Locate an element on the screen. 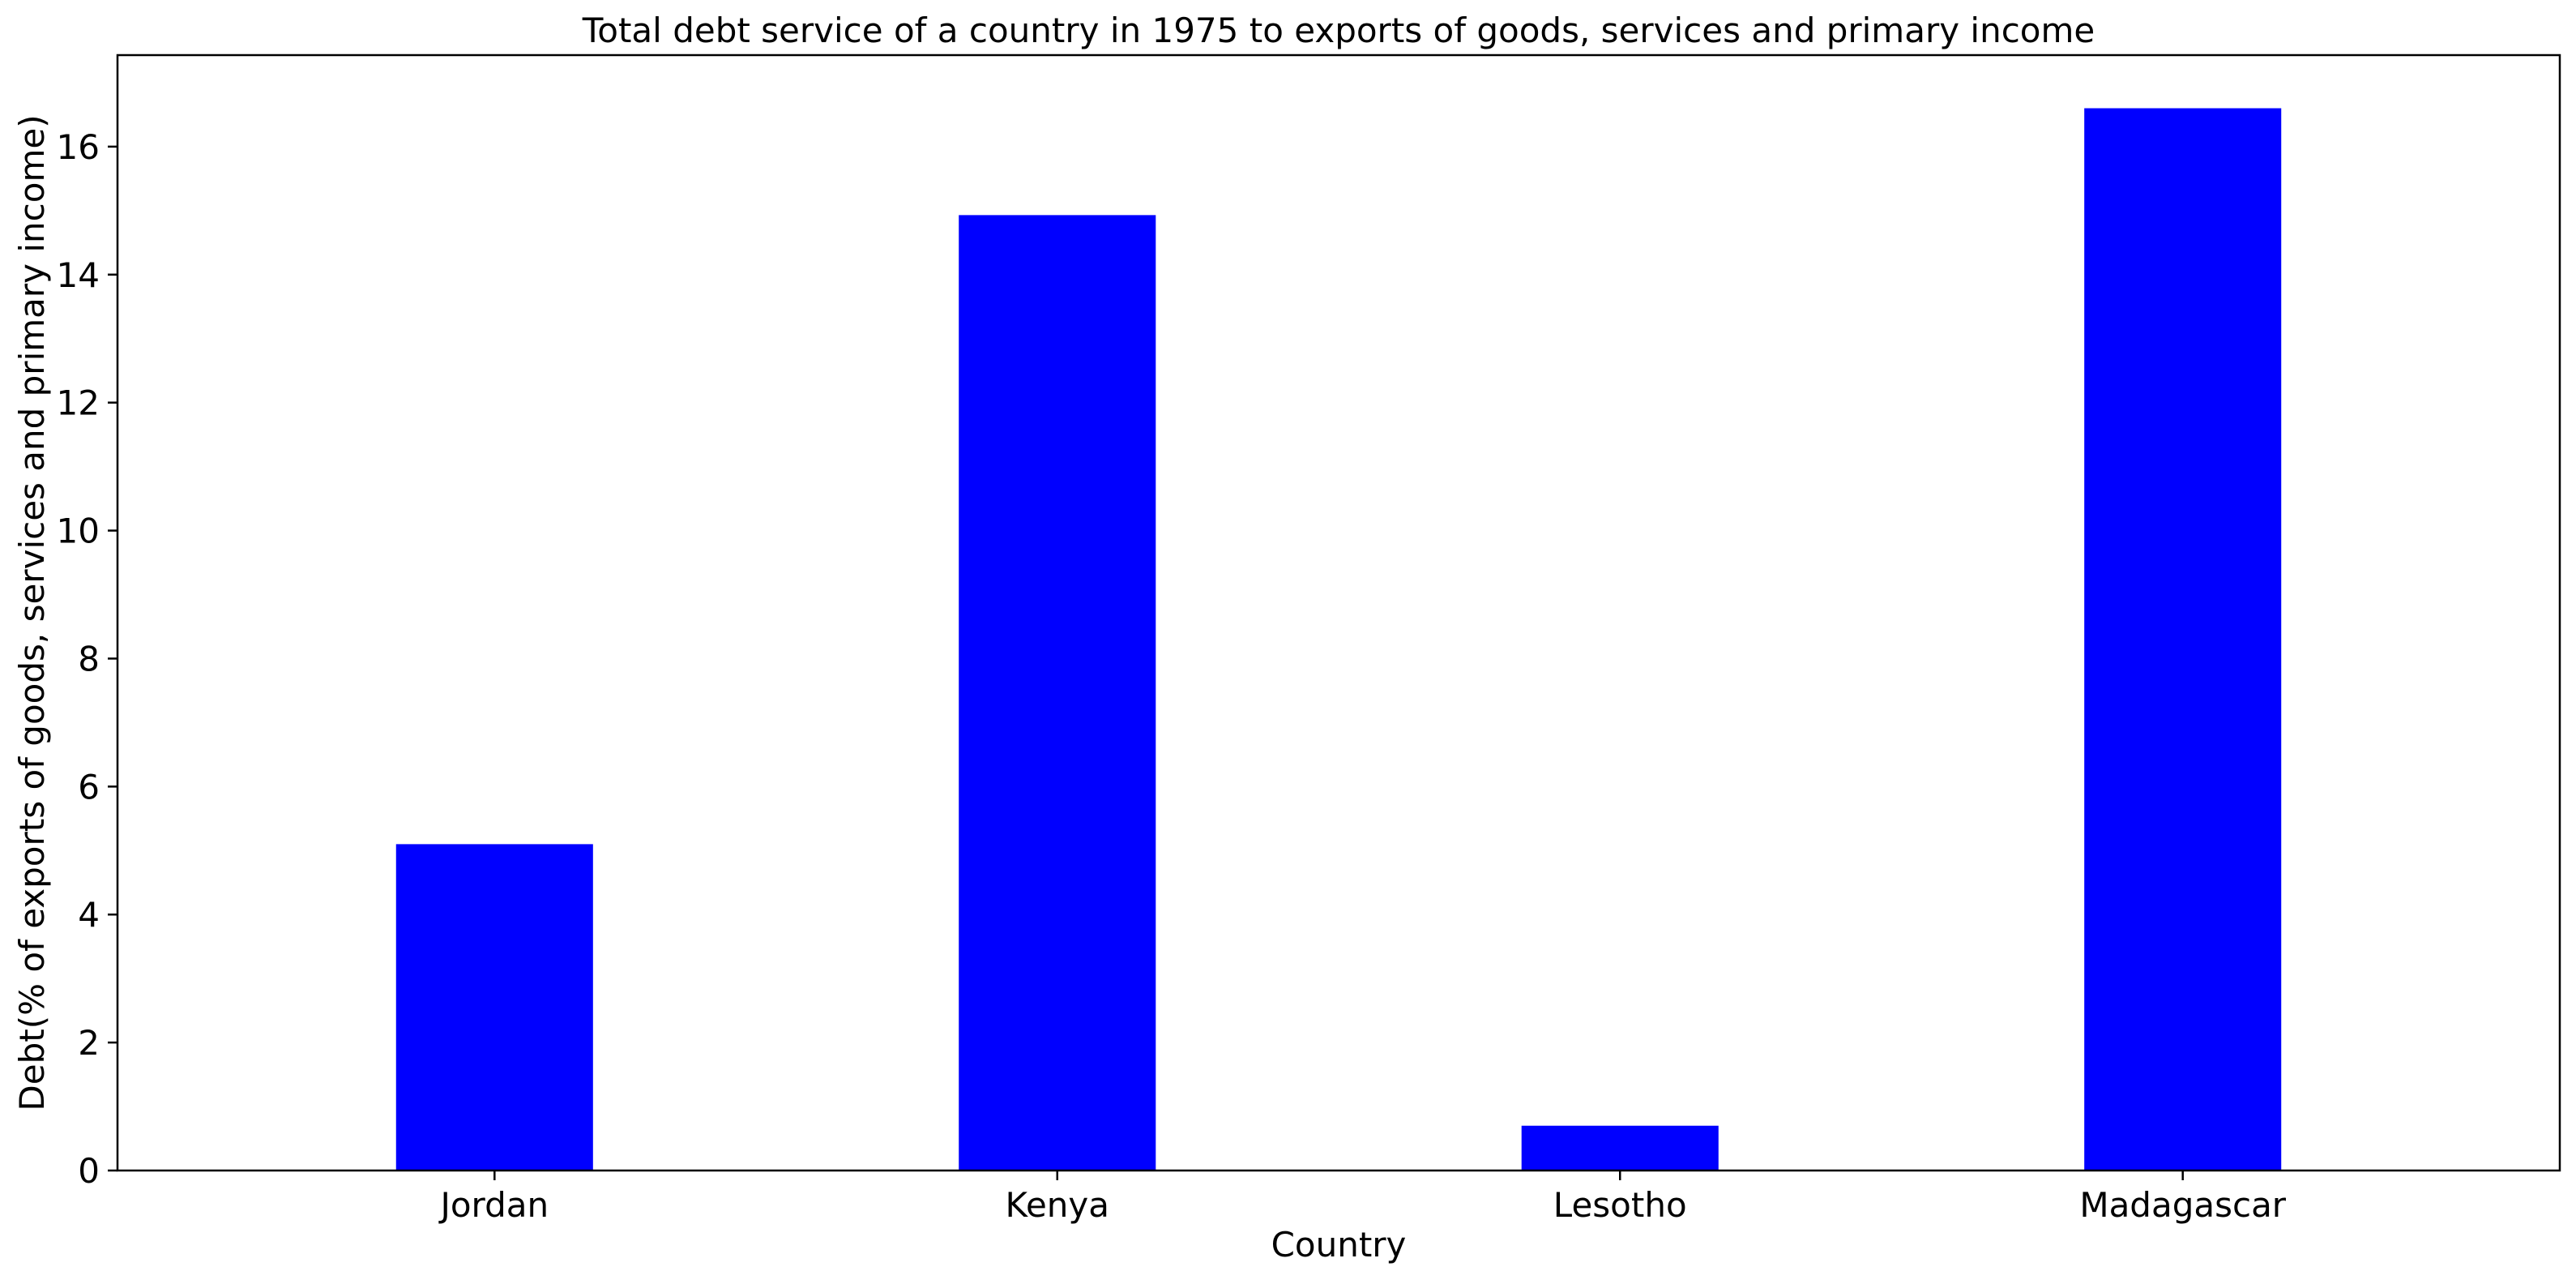 Image resolution: width=2576 pixels, height=1284 pixels. x-axis-label: Country is located at coordinates (1339, 1245).